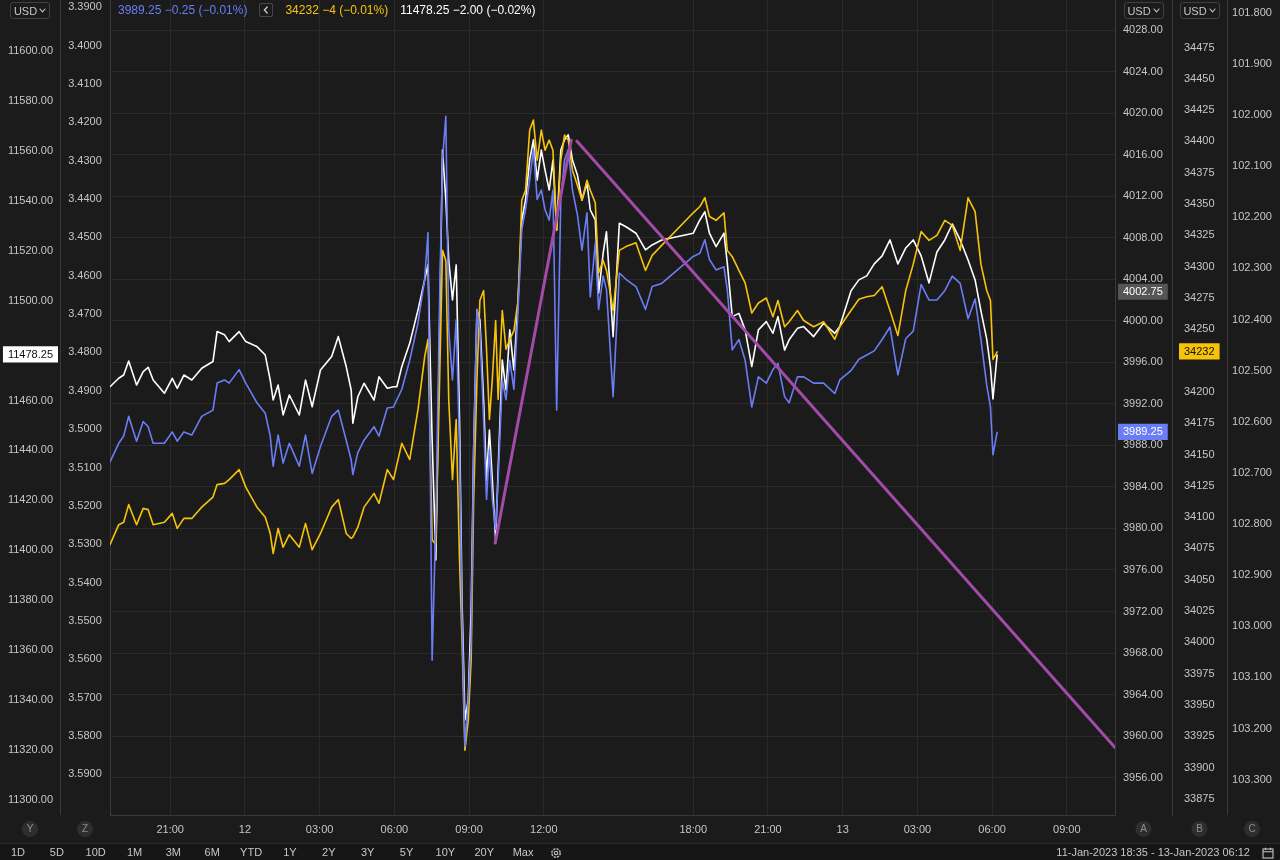  I want to click on text: 11-Jan-2023 18:35 - 13-Jan-2023 06:12, so click(1153, 852).